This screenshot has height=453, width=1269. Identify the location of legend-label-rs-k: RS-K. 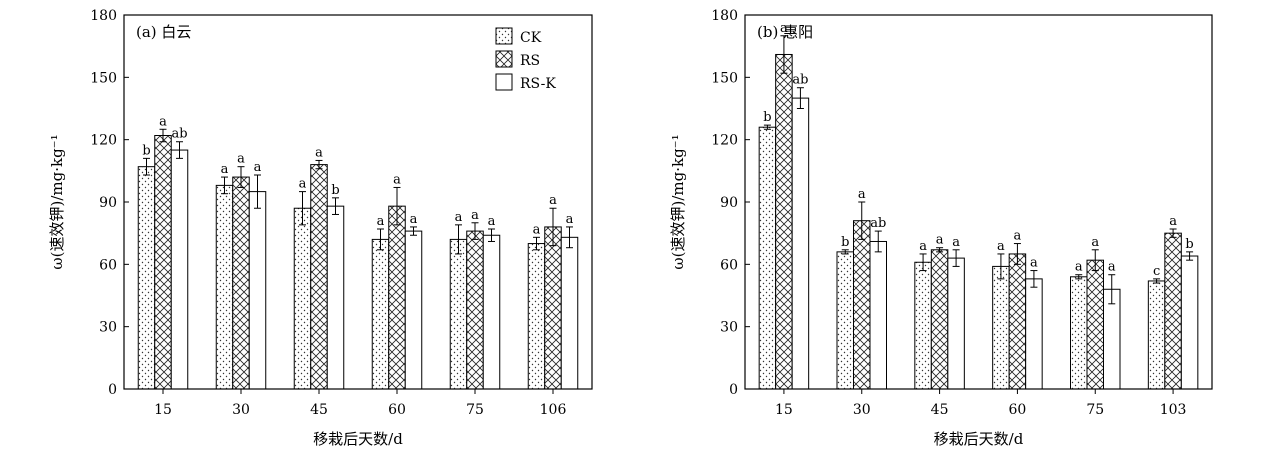
(538, 84).